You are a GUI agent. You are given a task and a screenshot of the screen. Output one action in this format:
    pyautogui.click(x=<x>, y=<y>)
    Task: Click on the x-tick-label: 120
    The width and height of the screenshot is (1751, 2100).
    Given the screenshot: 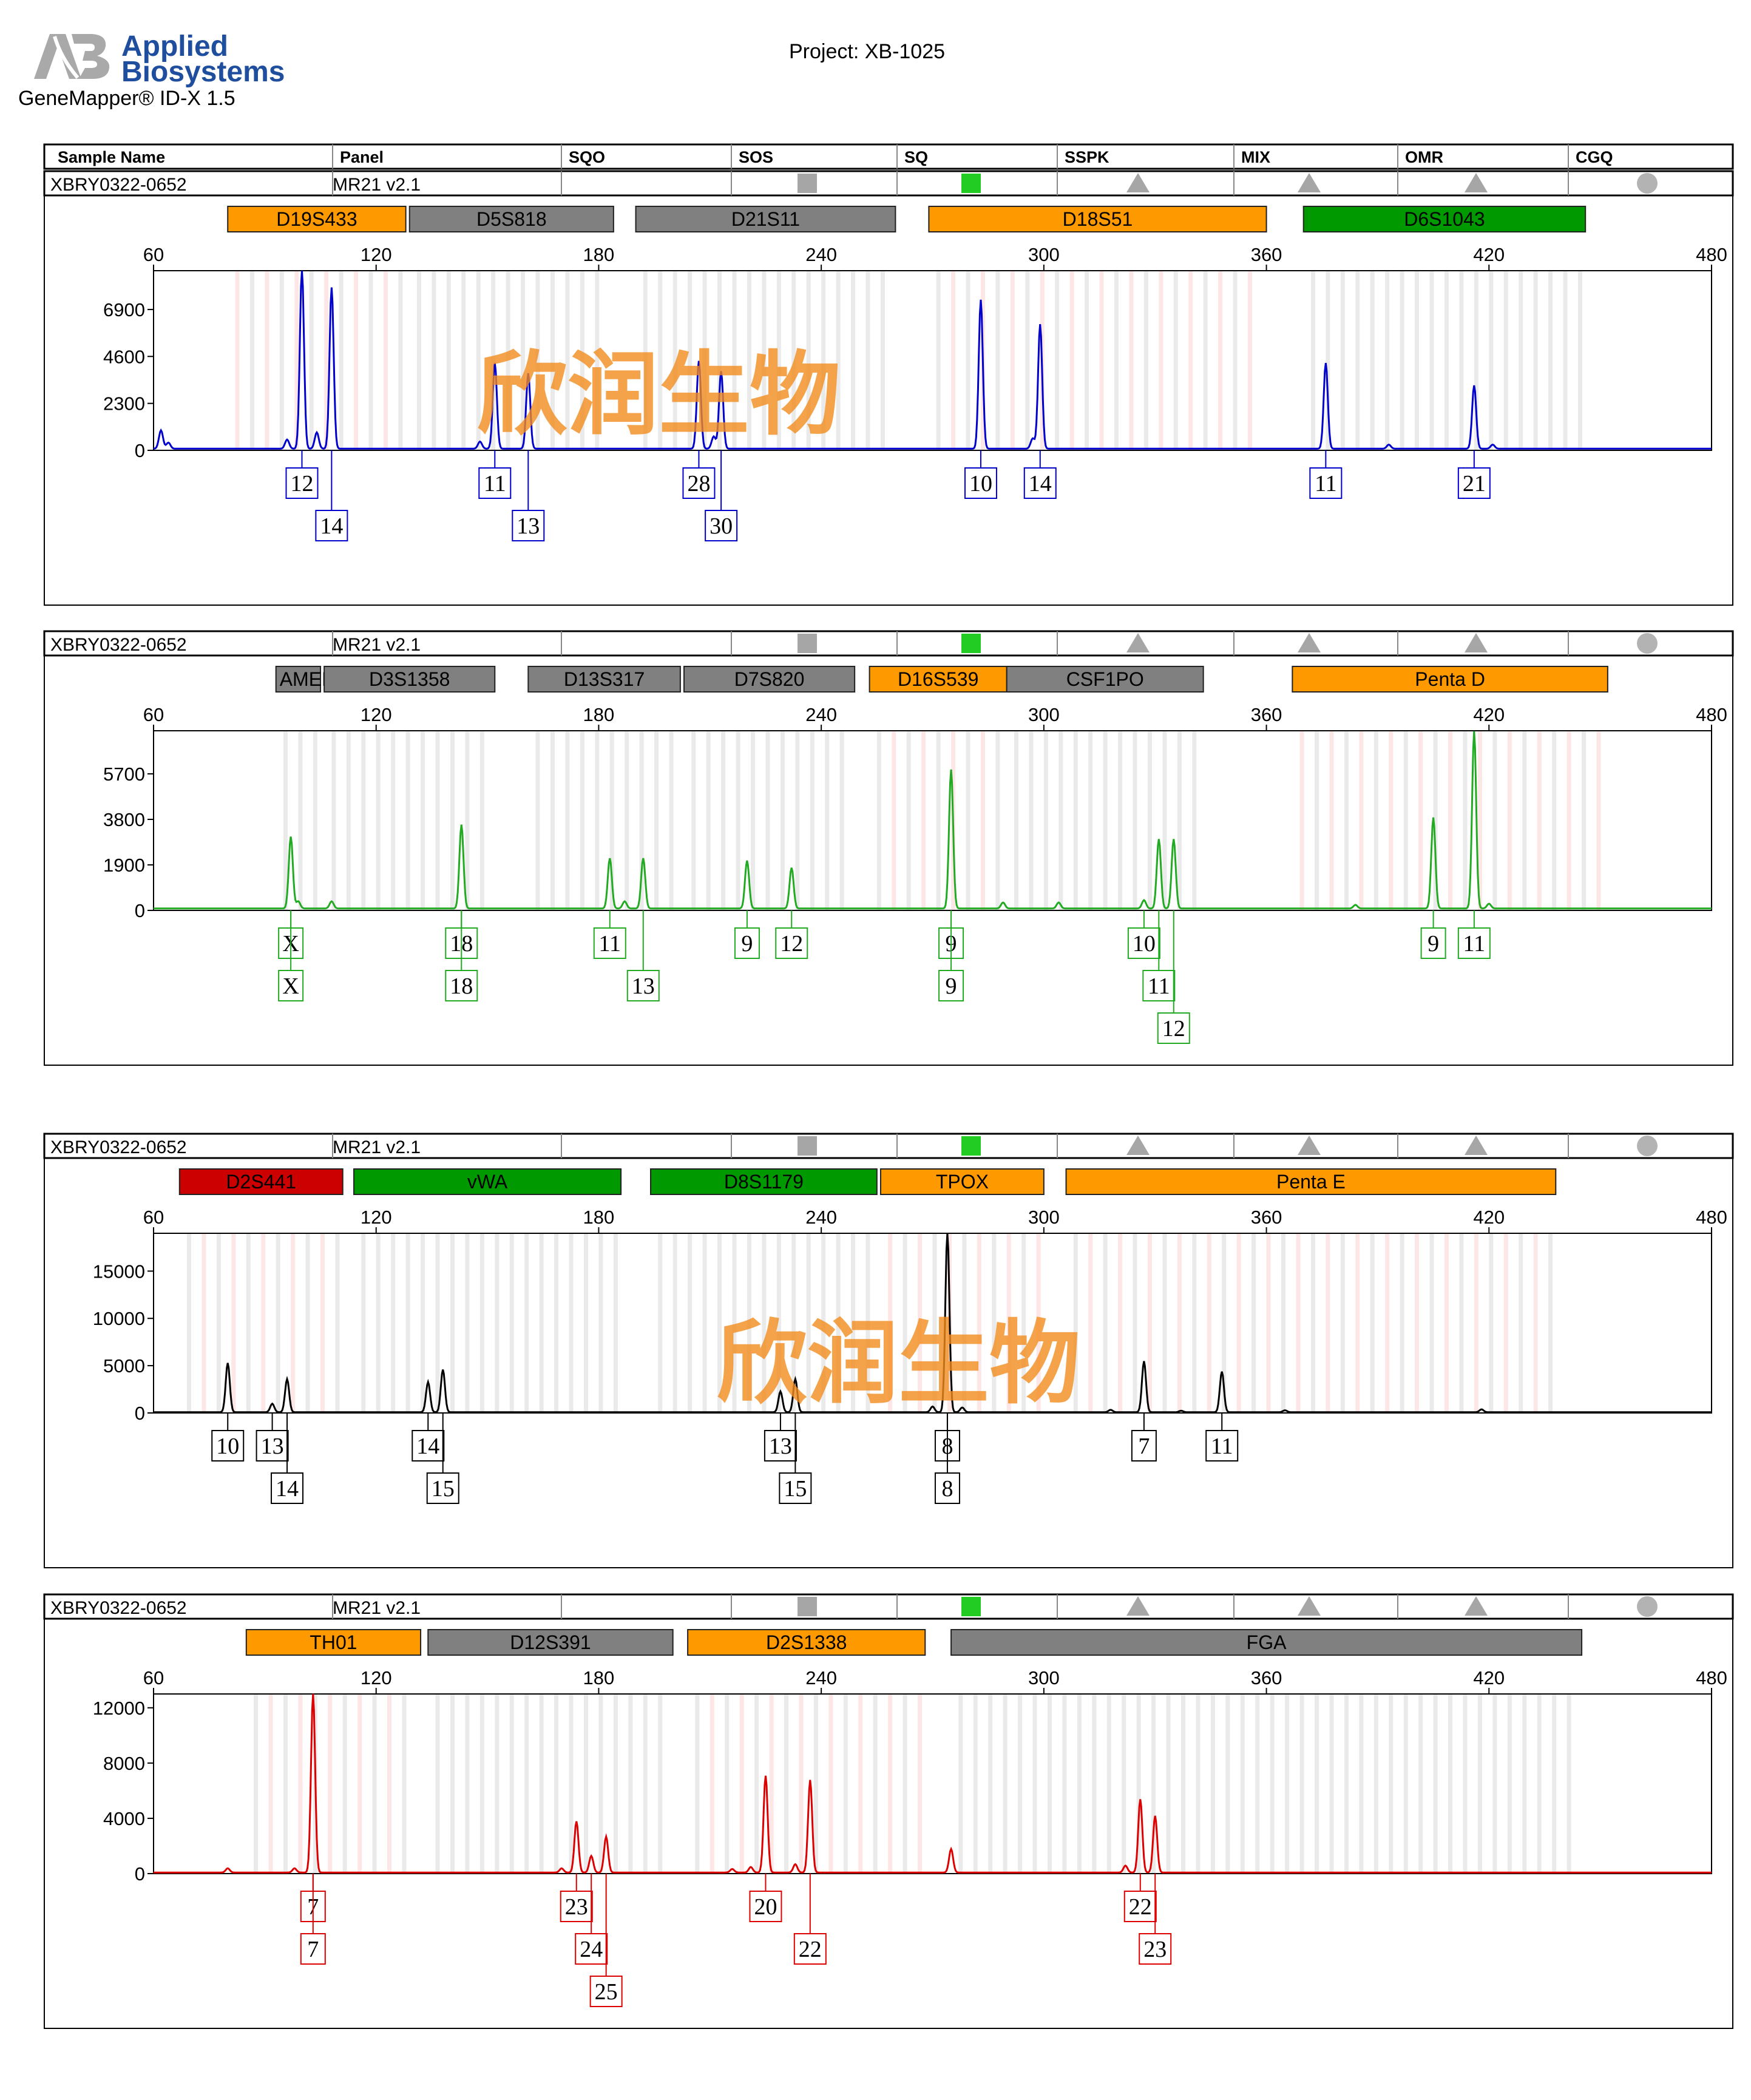 What is the action you would take?
    pyautogui.click(x=377, y=1217)
    